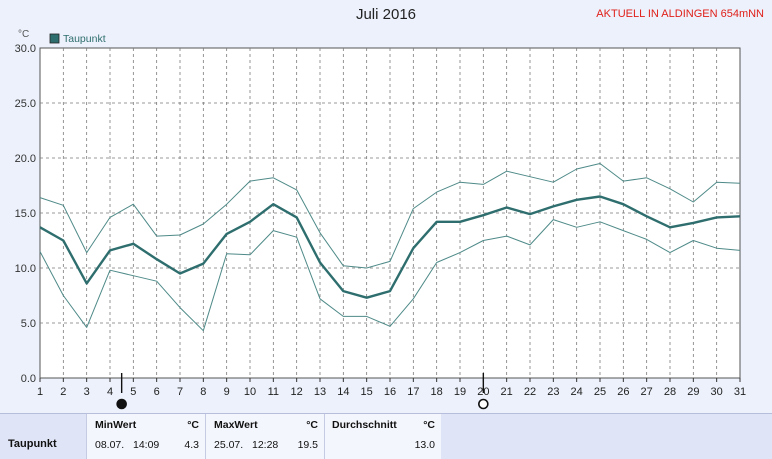 The width and height of the screenshot is (772, 459). What do you see at coordinates (680, 14) in the screenshot?
I see `station-label: AKTUELL IN ALDINGEN 654mNN` at bounding box center [680, 14].